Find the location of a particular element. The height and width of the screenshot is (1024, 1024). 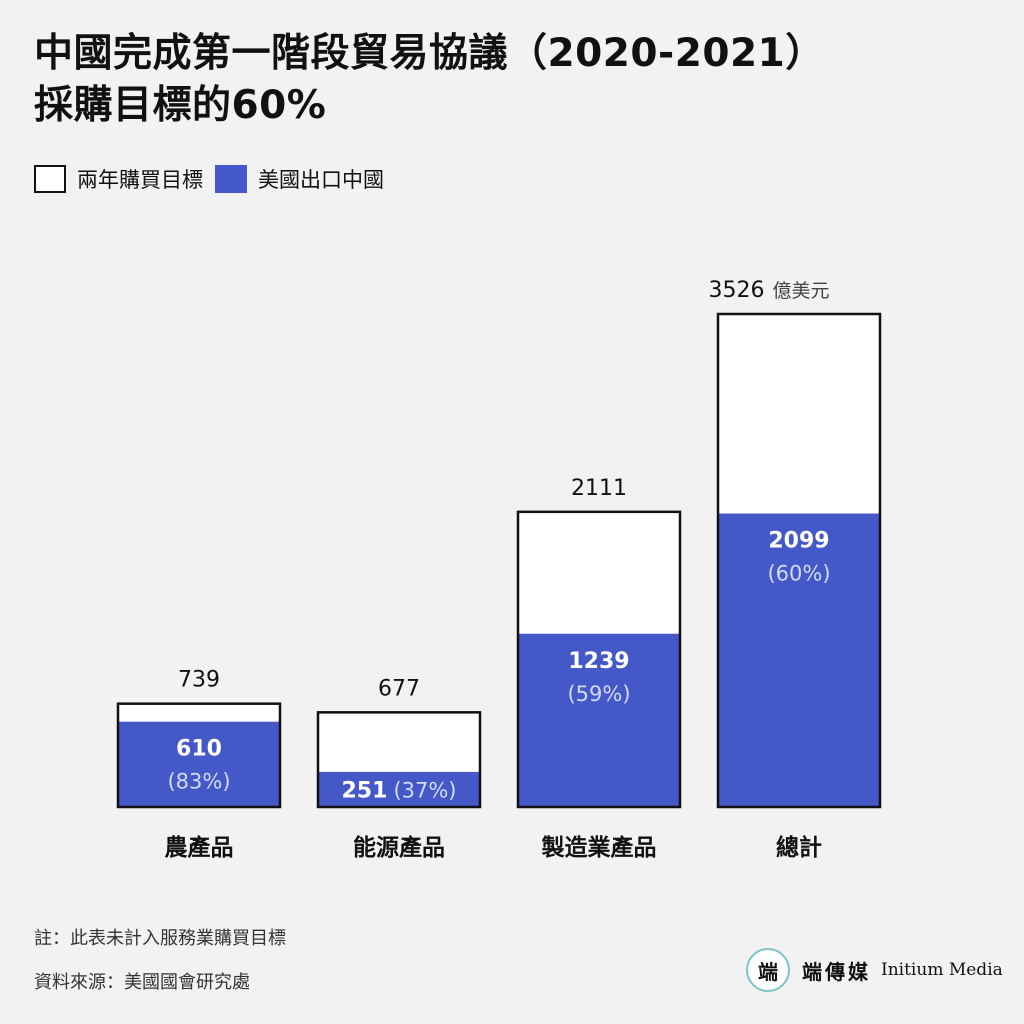

actual-value-label: 1239 is located at coordinates (598, 661).